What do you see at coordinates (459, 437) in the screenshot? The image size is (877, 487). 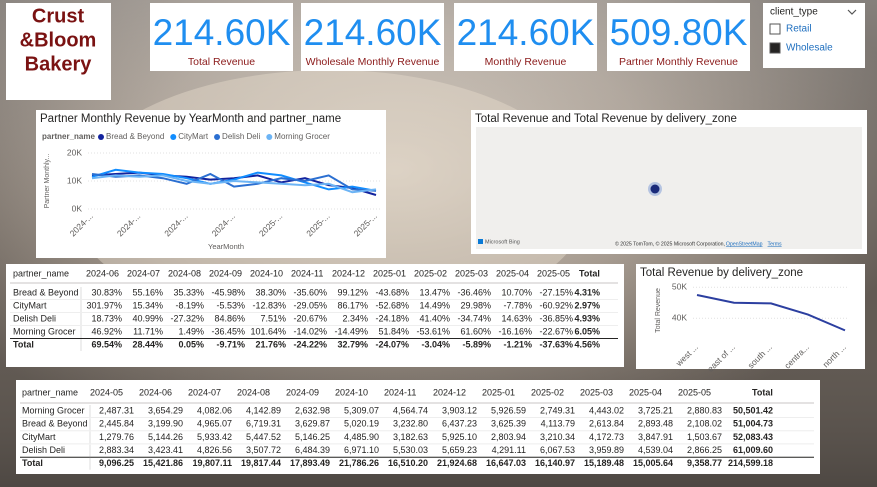 I see `table-cell: 5,925.10` at bounding box center [459, 437].